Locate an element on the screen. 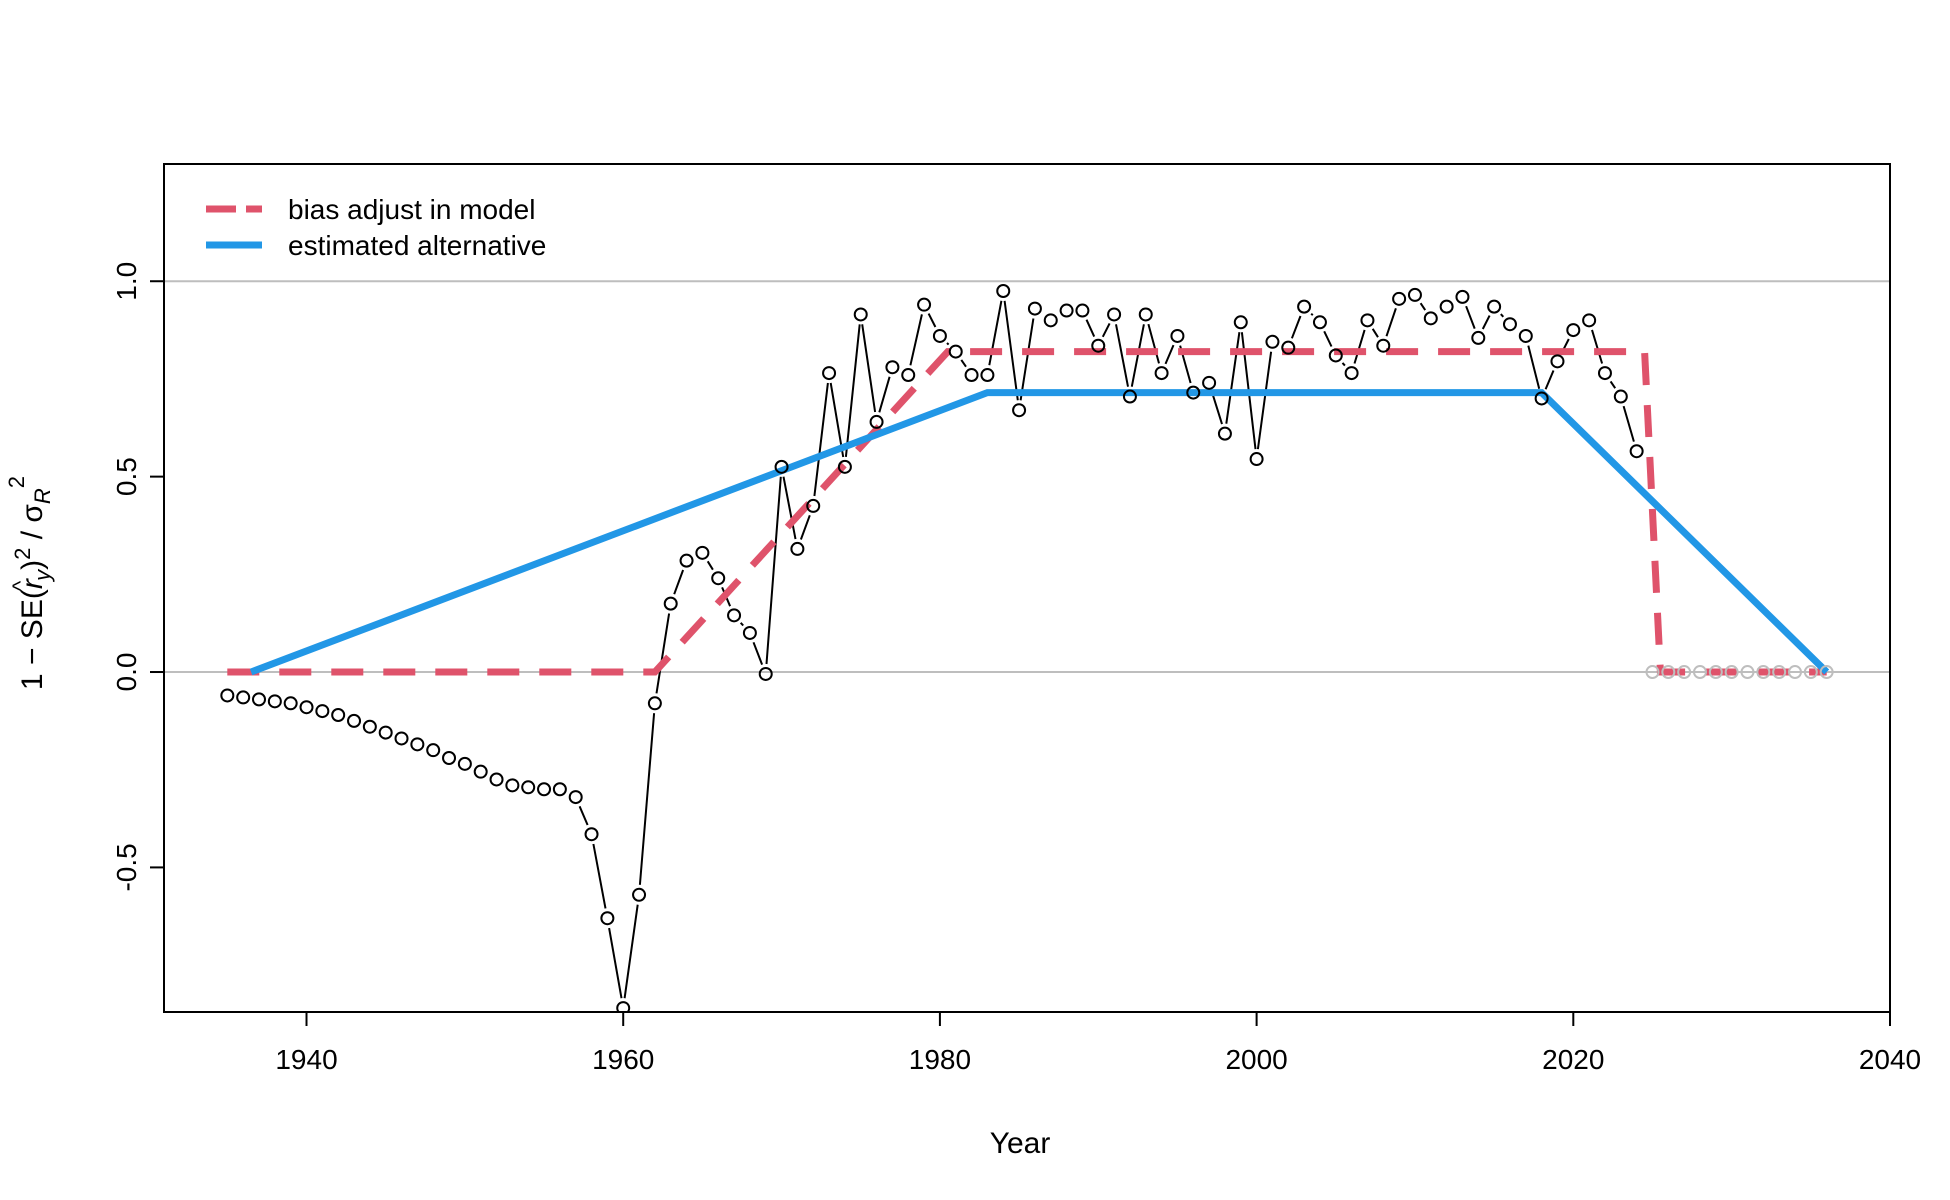 Image resolution: width=1950 pixels, height=1200 pixels. y-axis-title-r: r is located at coordinates (32, 583).